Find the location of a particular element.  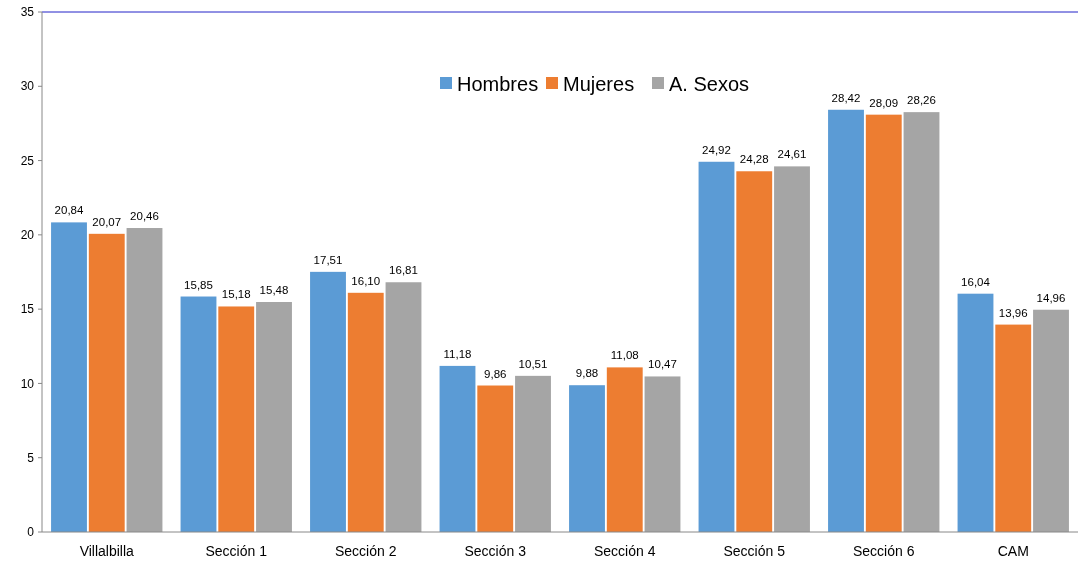

x-tick-label: Sección 6 is located at coordinates (884, 551).